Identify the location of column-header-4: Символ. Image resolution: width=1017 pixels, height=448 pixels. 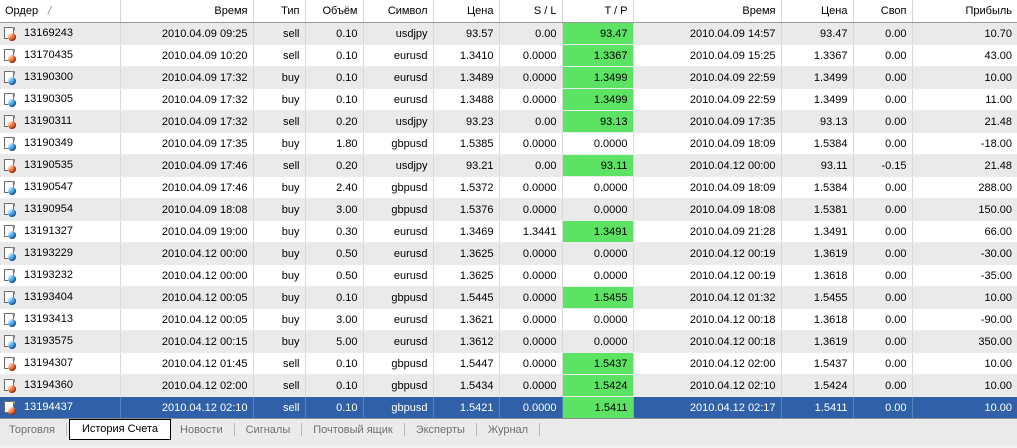
(398, 11).